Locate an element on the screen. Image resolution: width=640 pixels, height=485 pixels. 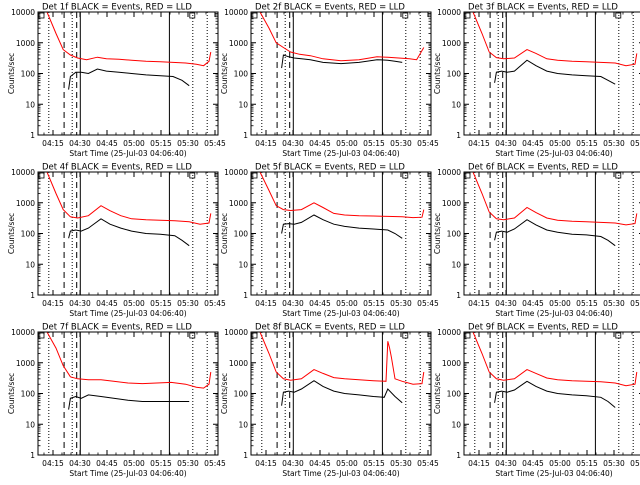
panel-title: Det 3f BLACK = Events, RED = LLD is located at coordinates (543, 8).